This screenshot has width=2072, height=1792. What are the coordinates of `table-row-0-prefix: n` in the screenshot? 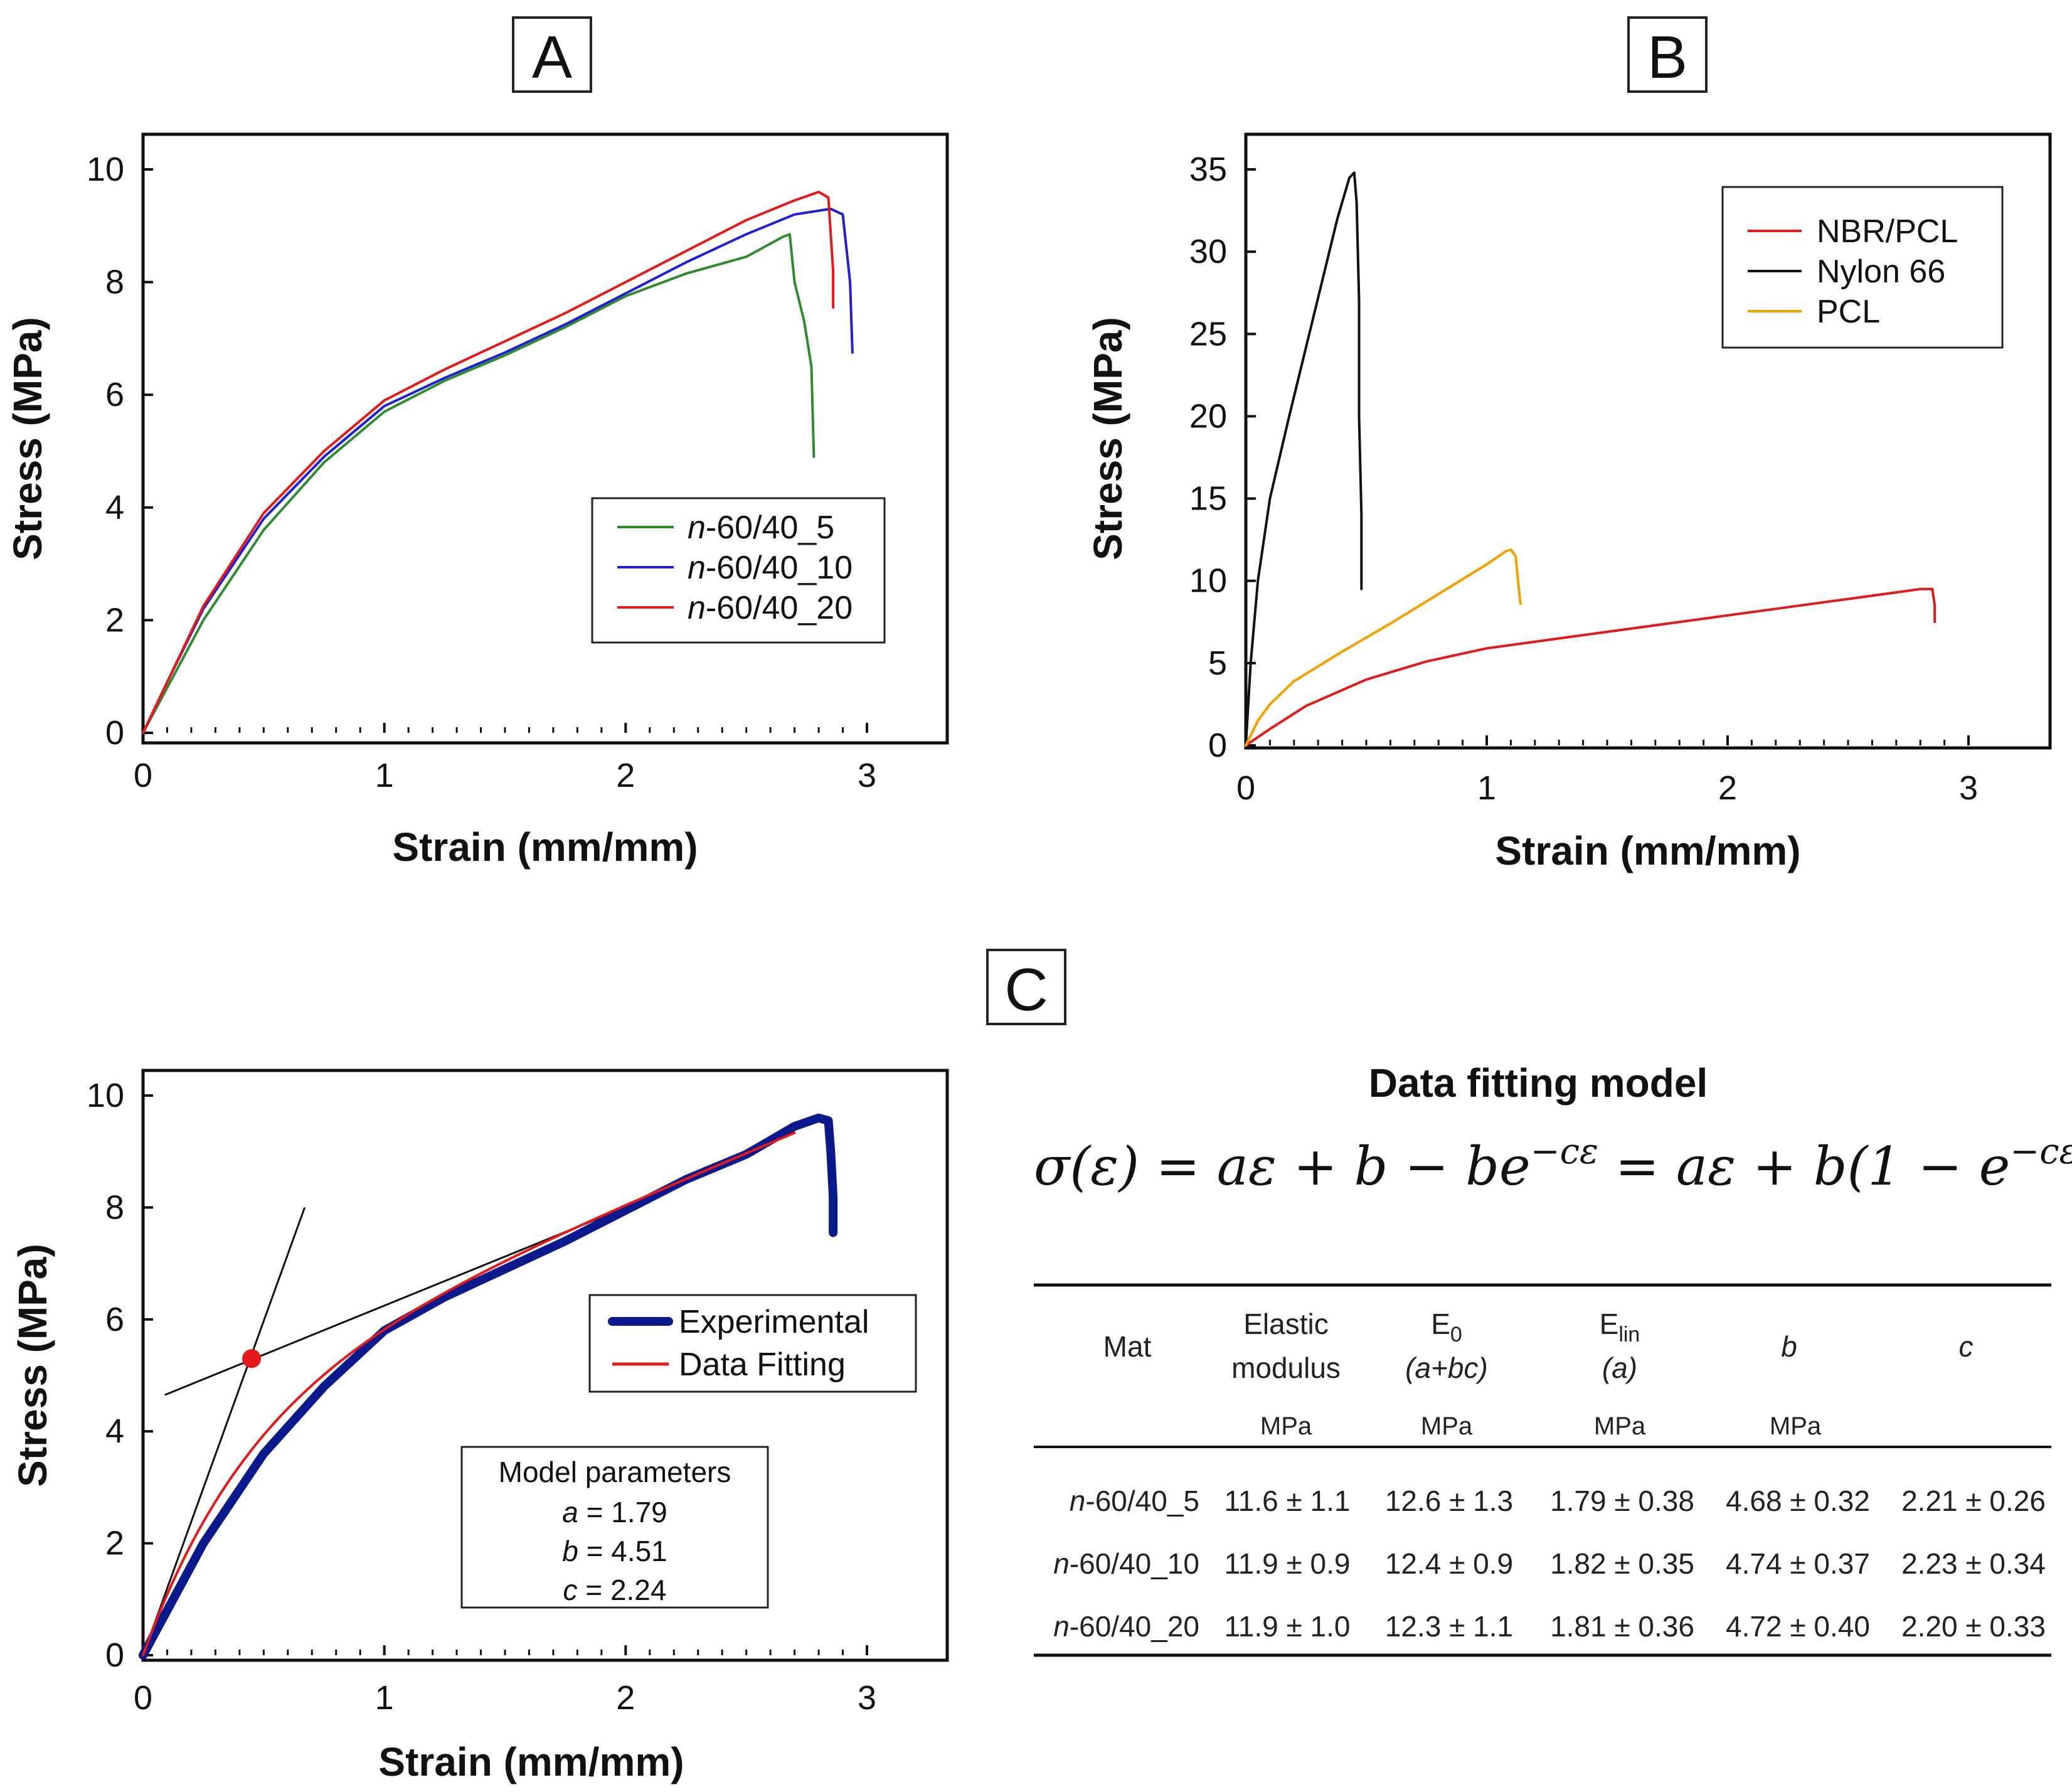 It's located at (1078, 1501).